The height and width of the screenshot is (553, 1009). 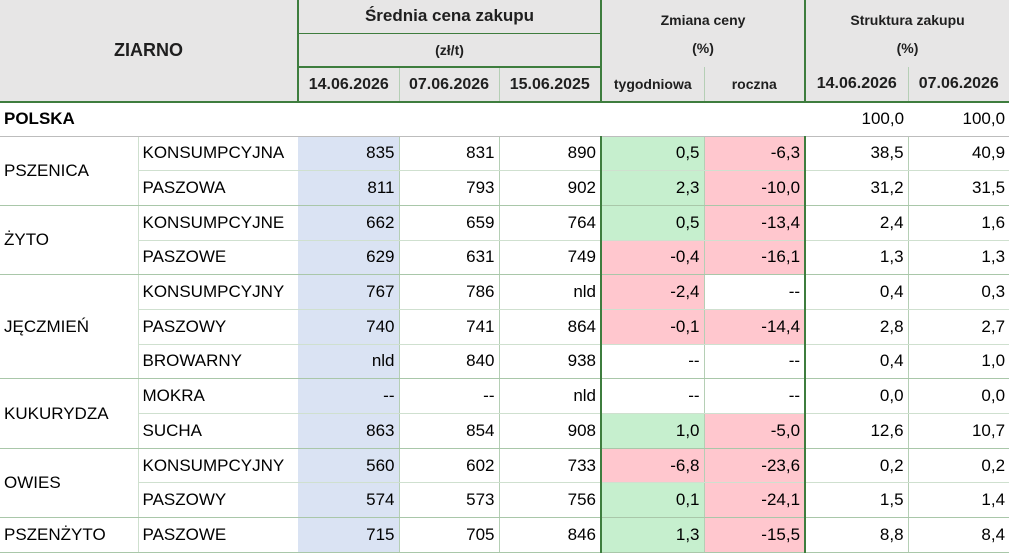 What do you see at coordinates (69, 535) in the screenshot?
I see `grain-name: PSZENŻYTO` at bounding box center [69, 535].